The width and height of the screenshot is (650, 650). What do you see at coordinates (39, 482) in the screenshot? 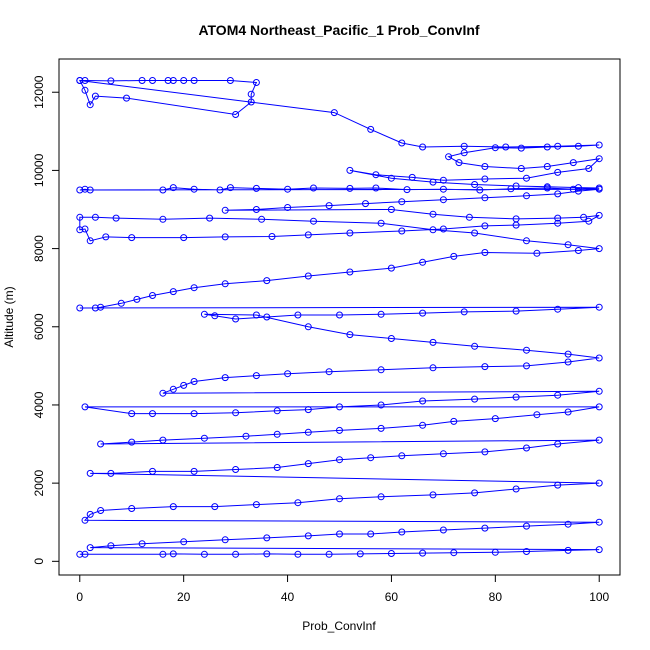
I see `y-tick-label: 2000` at bounding box center [39, 482].